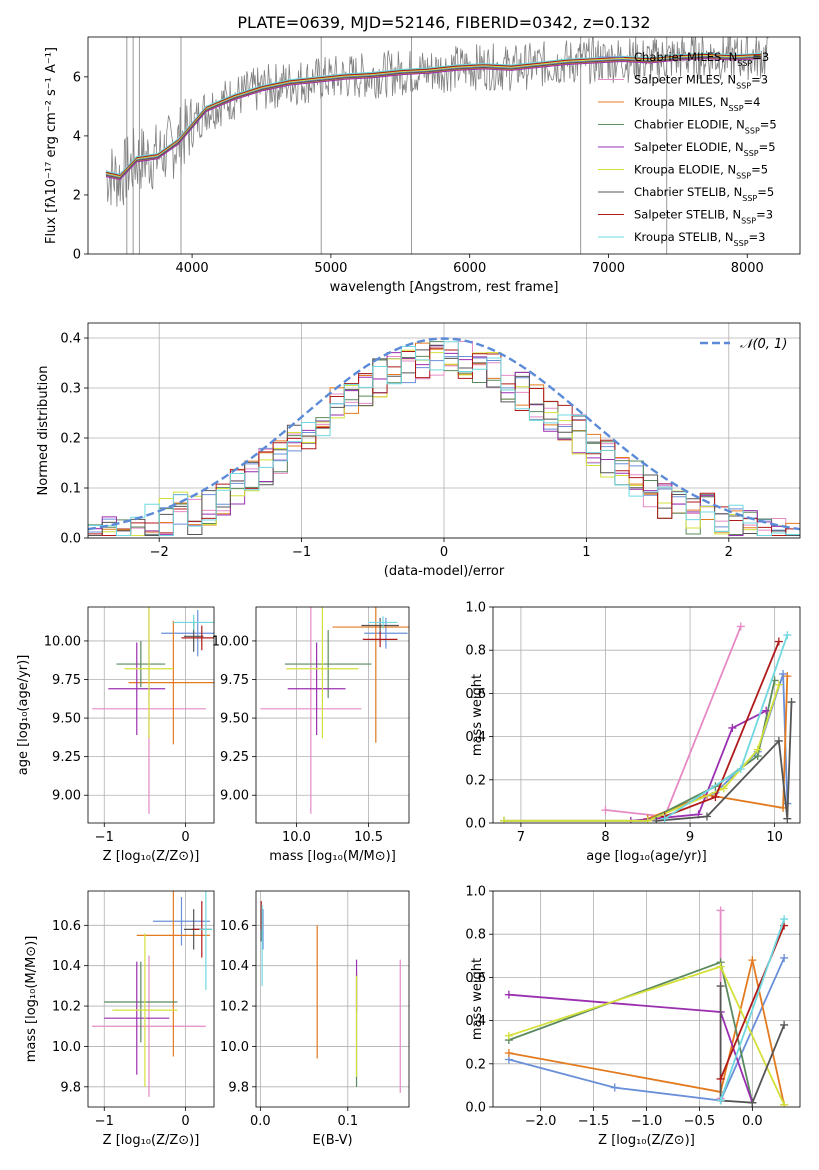 The height and width of the screenshot is (1170, 819). I want to click on model-line-kroupa-elodie, so click(433, 115).